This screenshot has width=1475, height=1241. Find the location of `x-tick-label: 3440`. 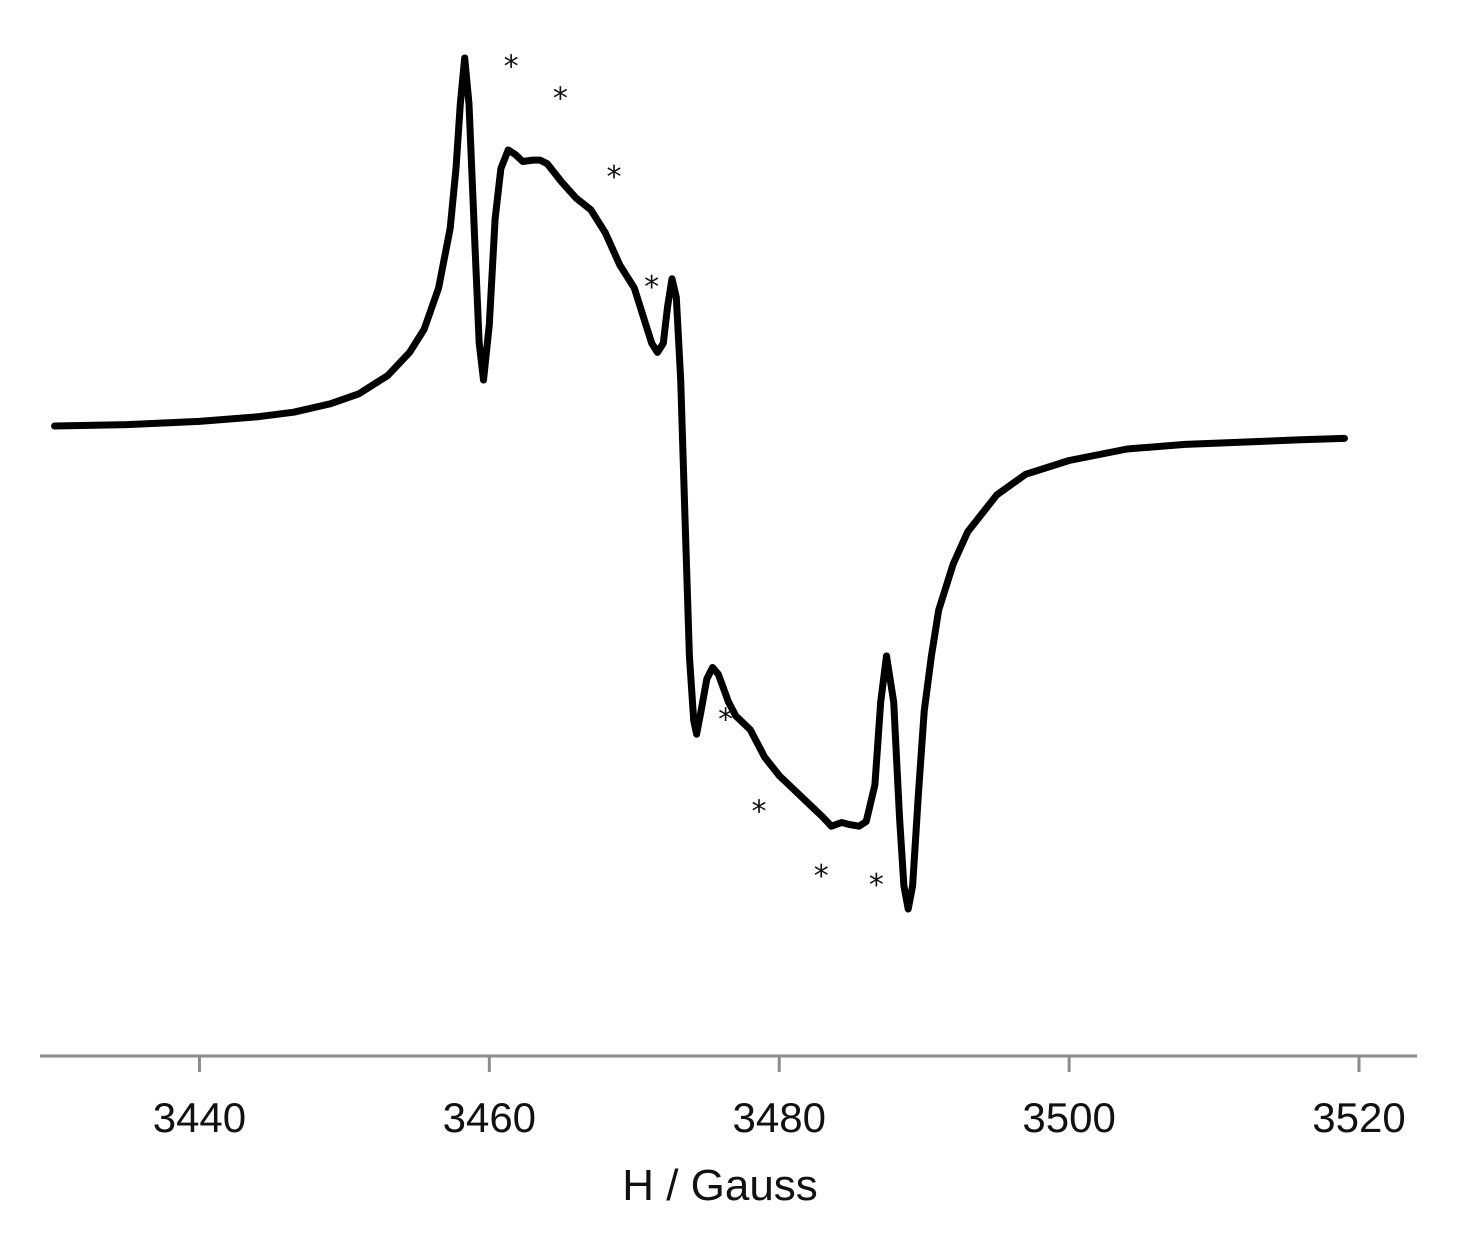

x-tick-label: 3440 is located at coordinates (199, 1117).